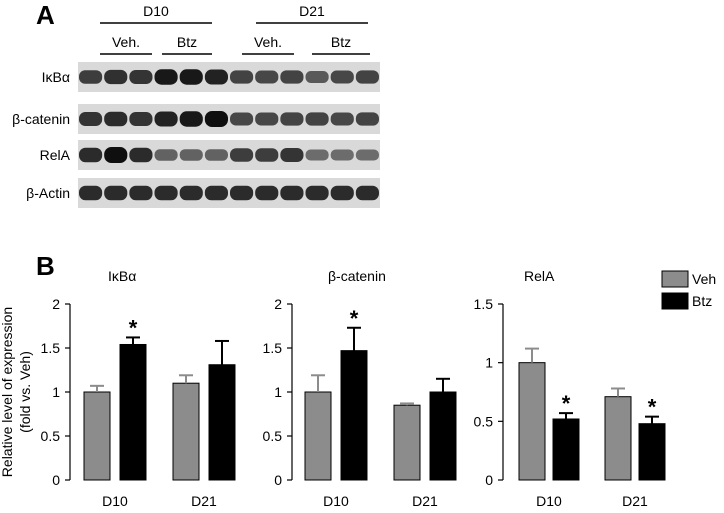 Image resolution: width=724 pixels, height=513 pixels. Describe the element at coordinates (55, 155) in the screenshot. I see `blot-row-label: RelA` at that location.